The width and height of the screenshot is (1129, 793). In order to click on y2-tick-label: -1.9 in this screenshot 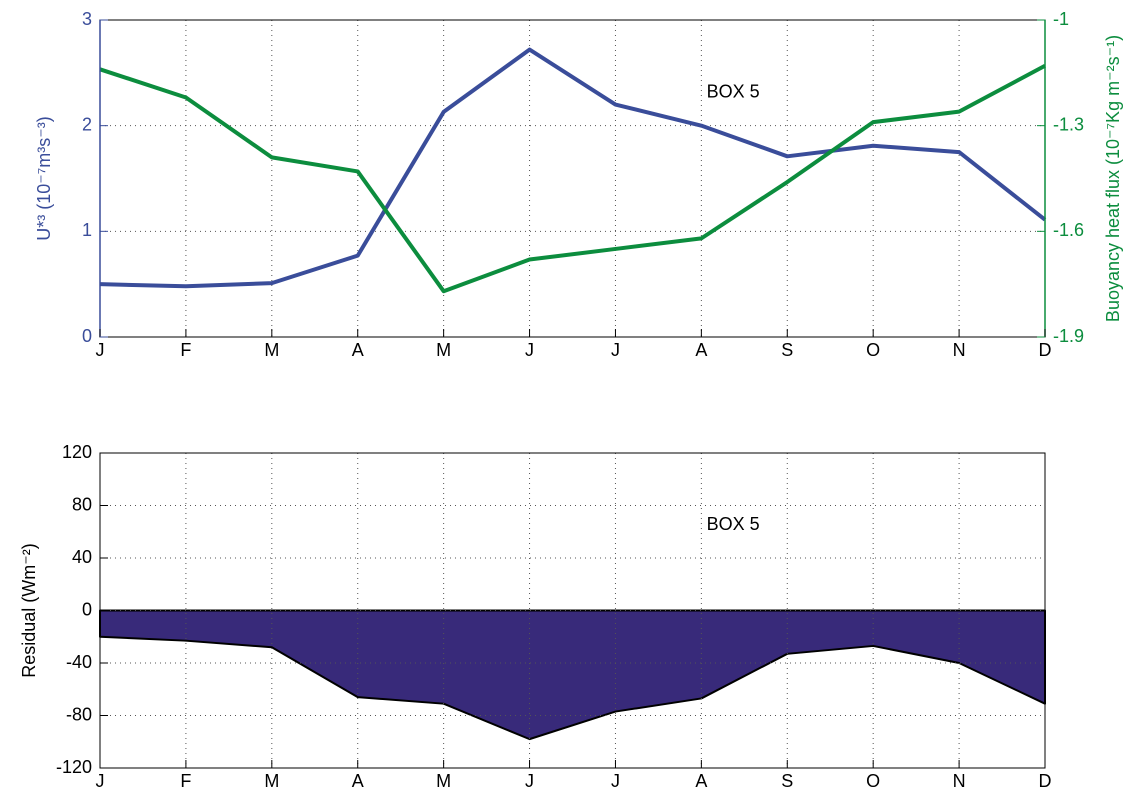, I will do `click(1068, 336)`.